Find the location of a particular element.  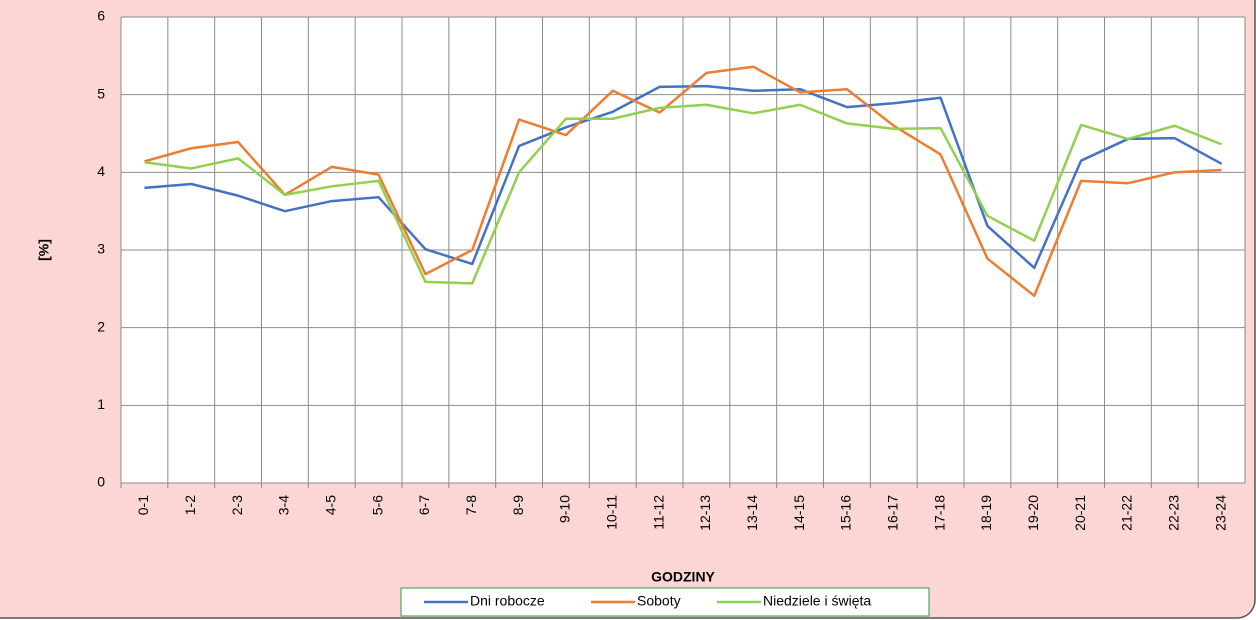

x-axis-label: GODZINY is located at coordinates (683, 577).